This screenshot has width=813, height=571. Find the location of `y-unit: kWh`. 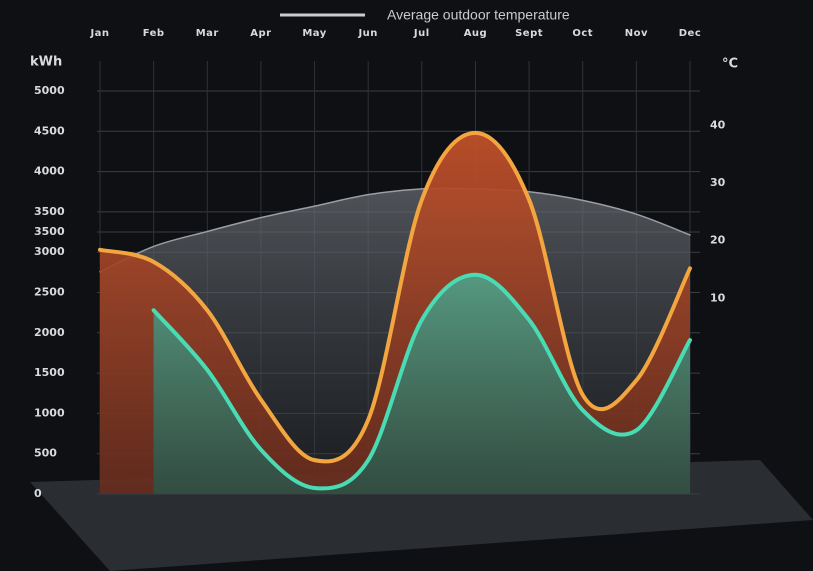

y-unit: kWh is located at coordinates (46, 62).